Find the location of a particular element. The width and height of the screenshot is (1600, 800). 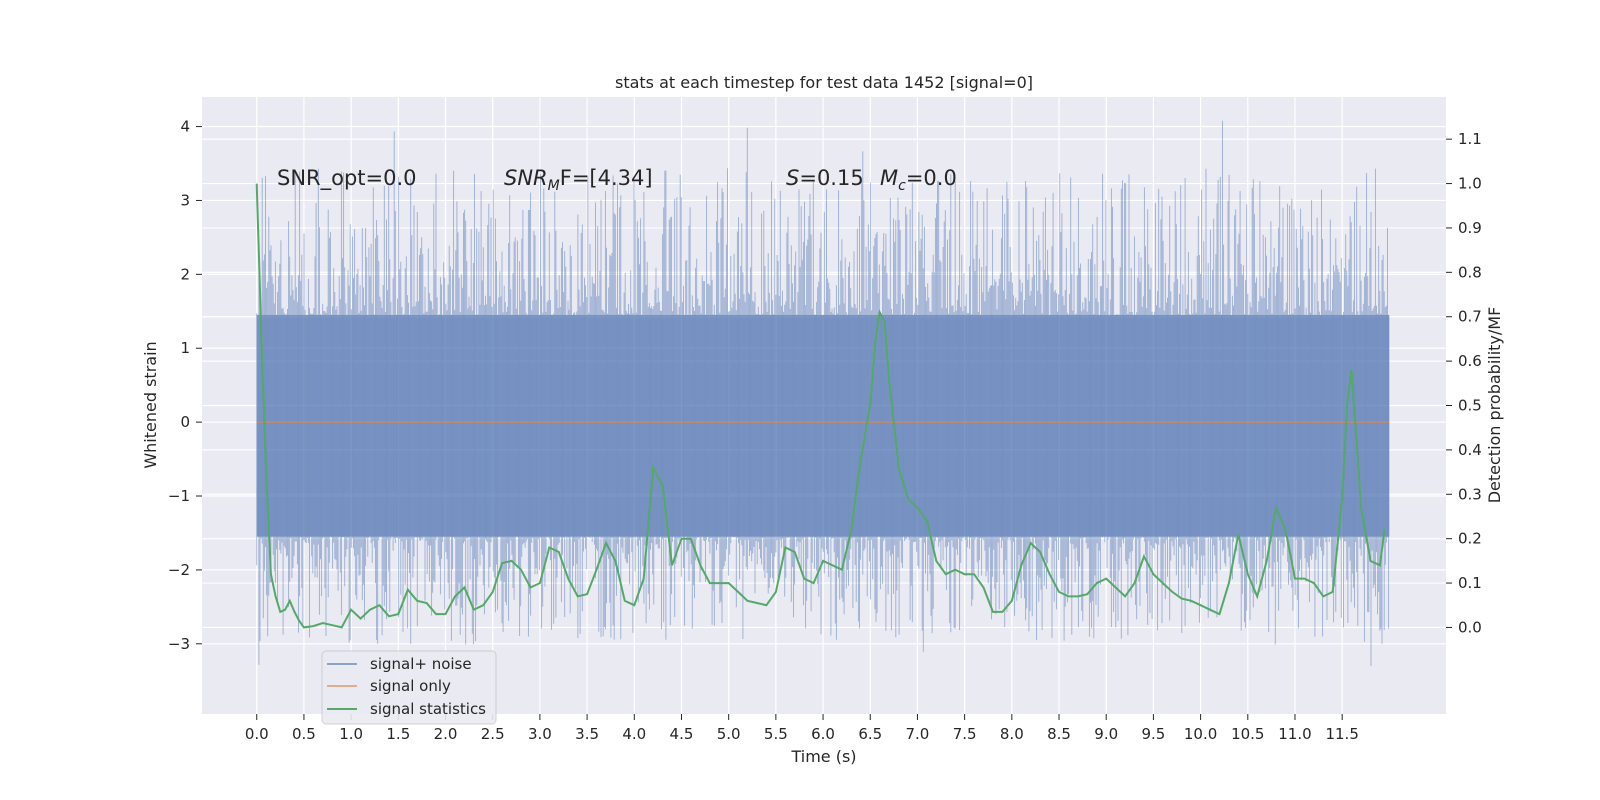

y-right-tick-label-6: 0.6 is located at coordinates (1470, 361).